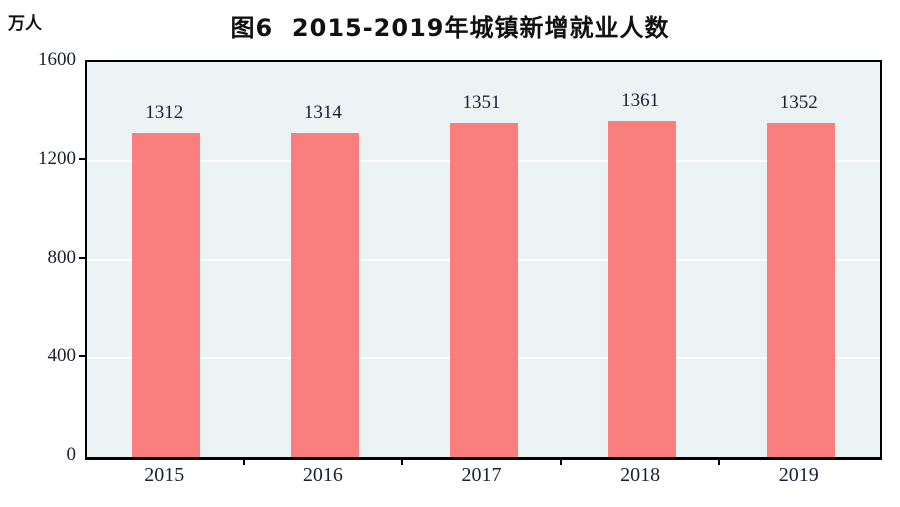 The height and width of the screenshot is (507, 900). Describe the element at coordinates (640, 100) in the screenshot. I see `bar-value-label: 1361` at that location.